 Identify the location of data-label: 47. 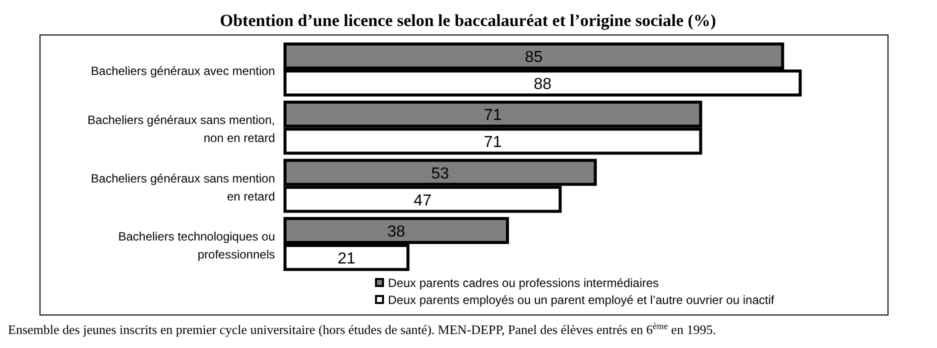
(423, 201).